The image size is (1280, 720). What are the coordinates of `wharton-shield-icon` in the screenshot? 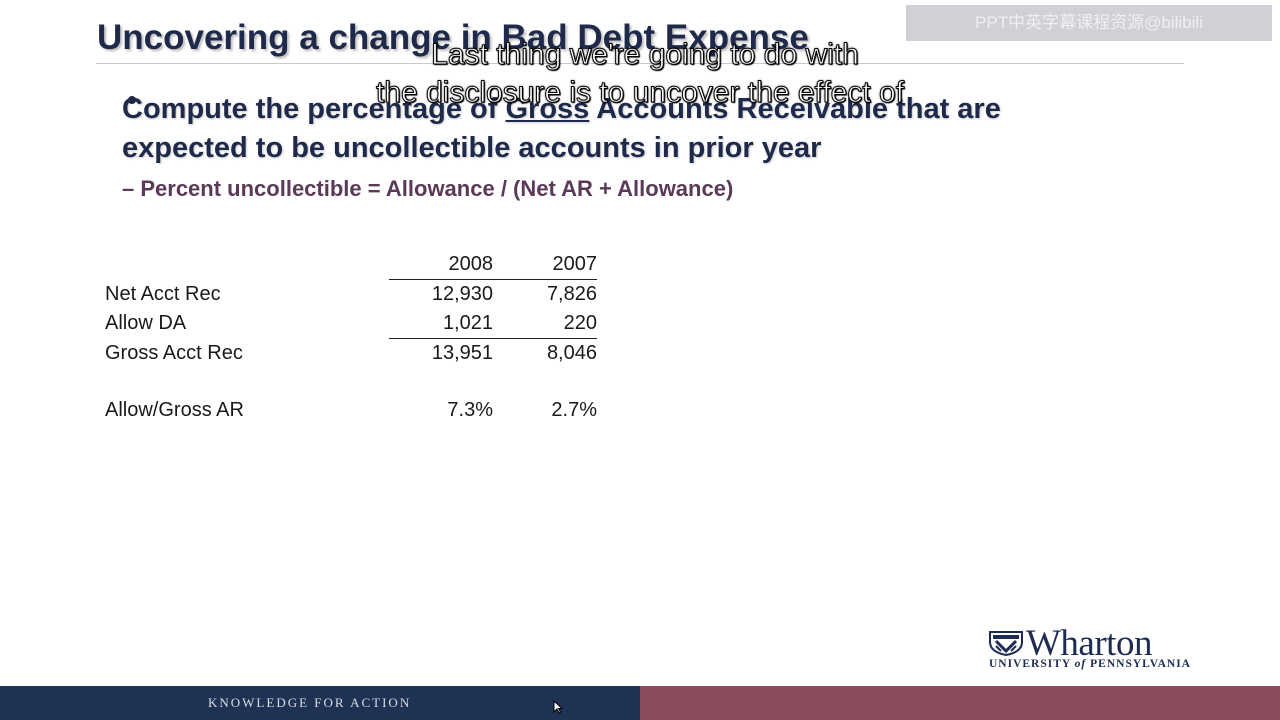 It's located at (1006, 643).